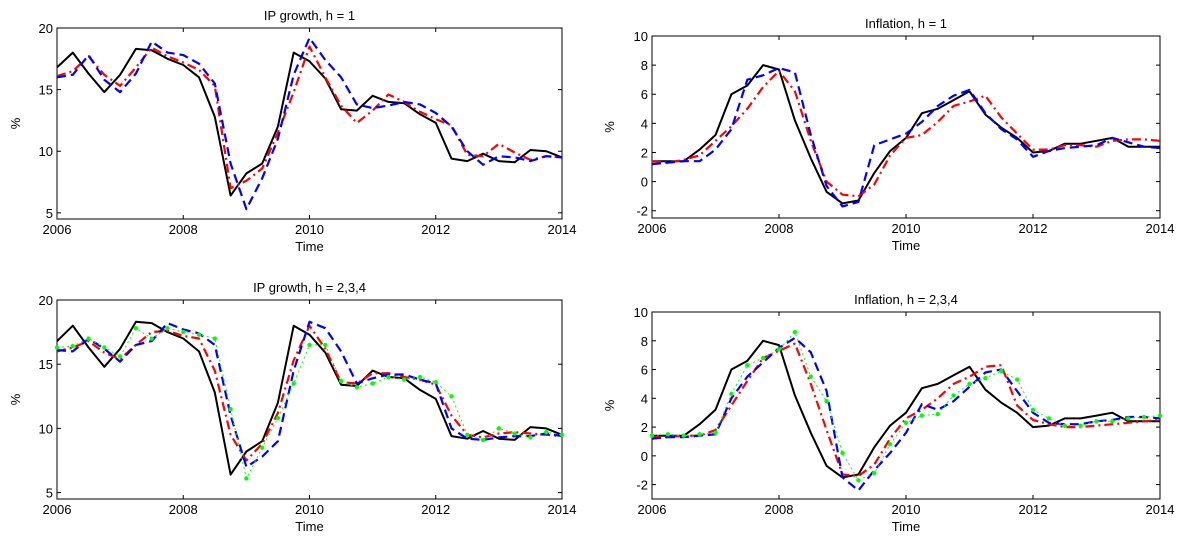 The image size is (1188, 547). What do you see at coordinates (906, 299) in the screenshot?
I see `chart-title: Inflation, h = 2,3,4` at bounding box center [906, 299].